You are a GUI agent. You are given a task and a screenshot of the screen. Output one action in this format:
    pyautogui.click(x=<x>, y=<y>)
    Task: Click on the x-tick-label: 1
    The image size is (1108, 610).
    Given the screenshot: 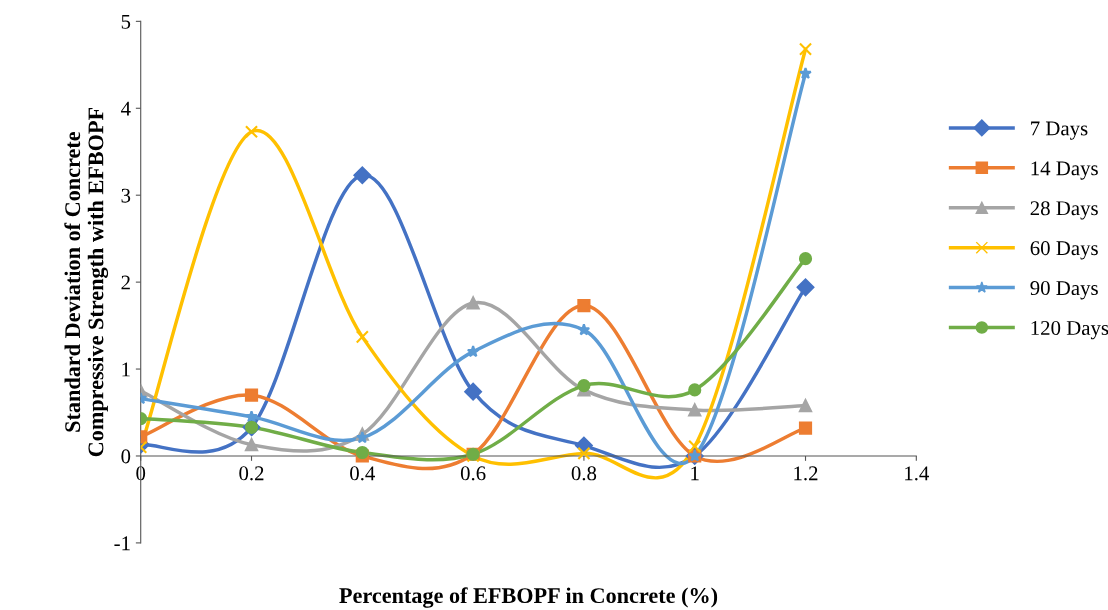 What is the action you would take?
    pyautogui.click(x=695, y=473)
    